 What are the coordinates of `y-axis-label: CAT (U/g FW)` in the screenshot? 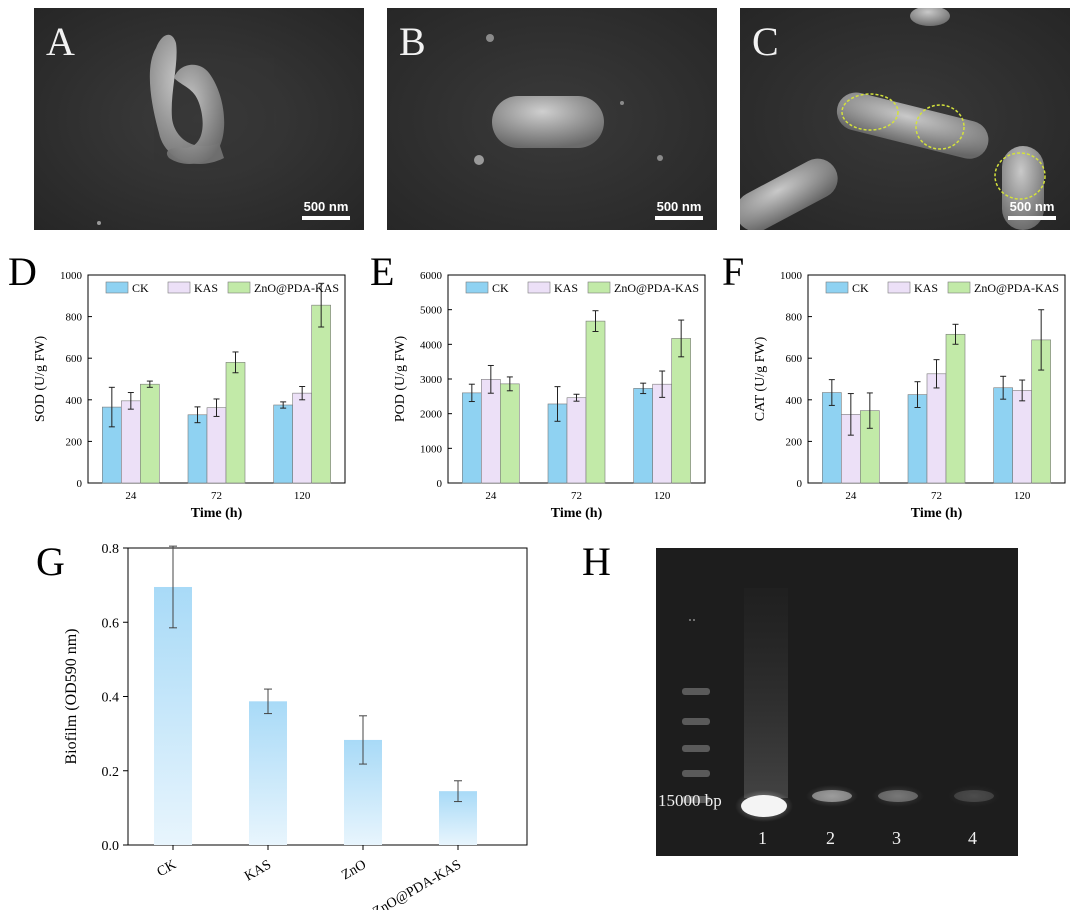 It's located at (760, 378).